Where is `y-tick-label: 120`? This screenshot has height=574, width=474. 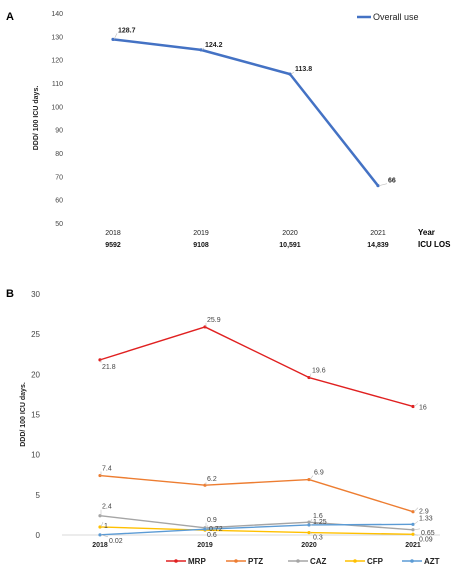
y-tick-label: 120 is located at coordinates (57, 61).